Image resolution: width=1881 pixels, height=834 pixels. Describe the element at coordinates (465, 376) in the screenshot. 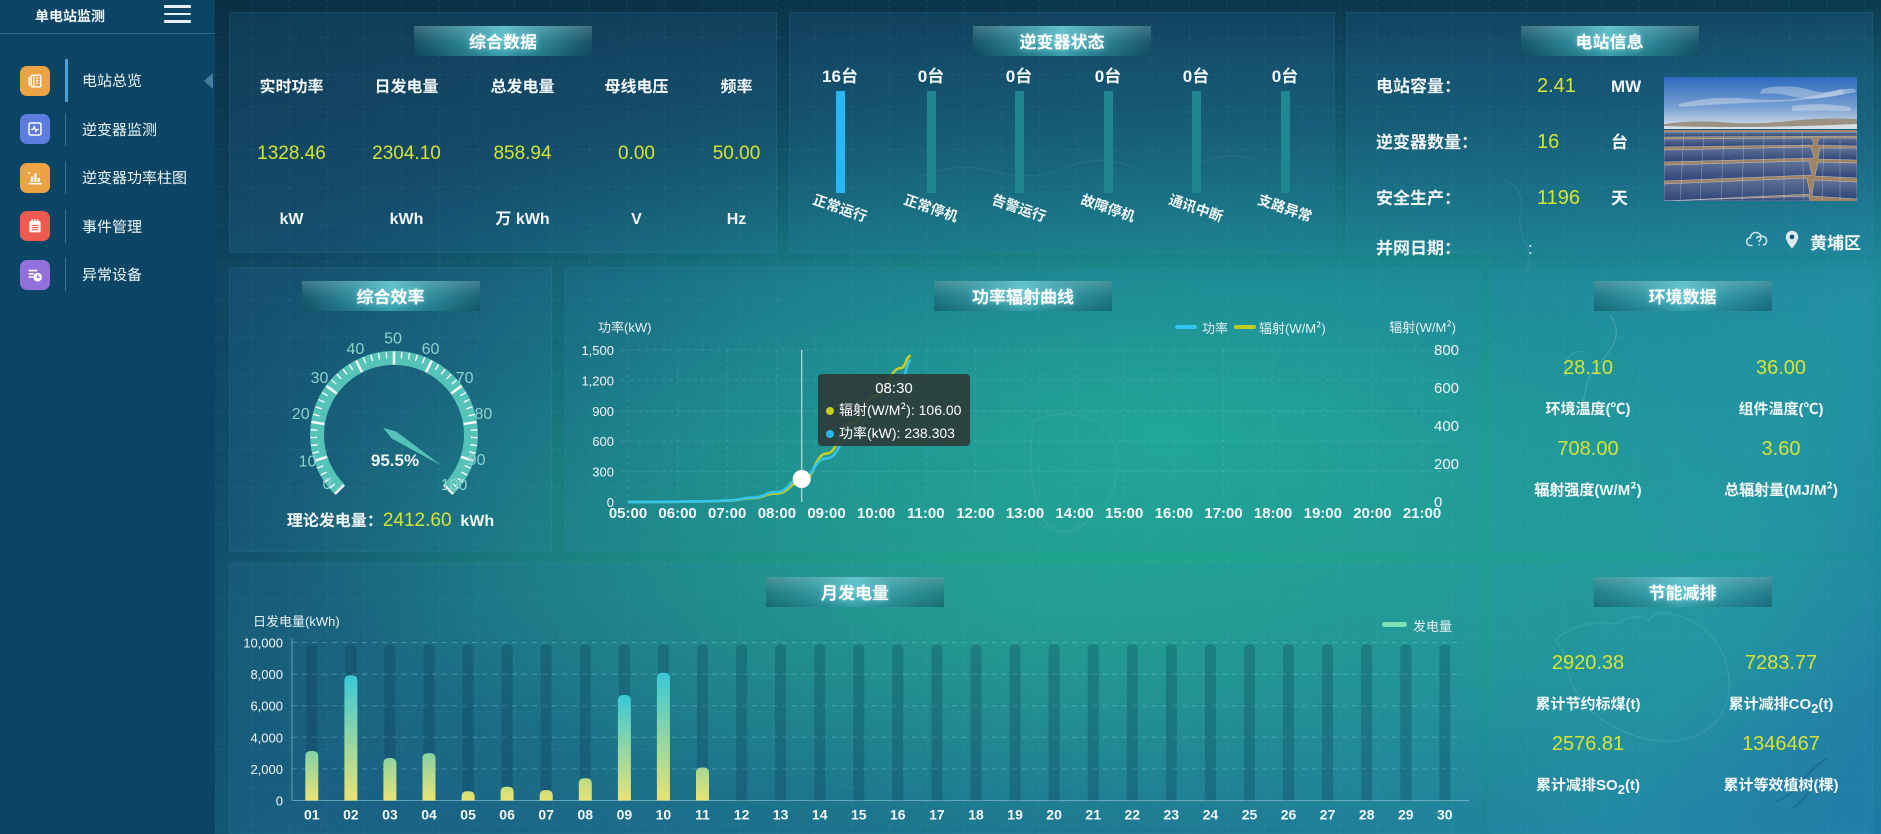

I see `svg-text: 70` at that location.